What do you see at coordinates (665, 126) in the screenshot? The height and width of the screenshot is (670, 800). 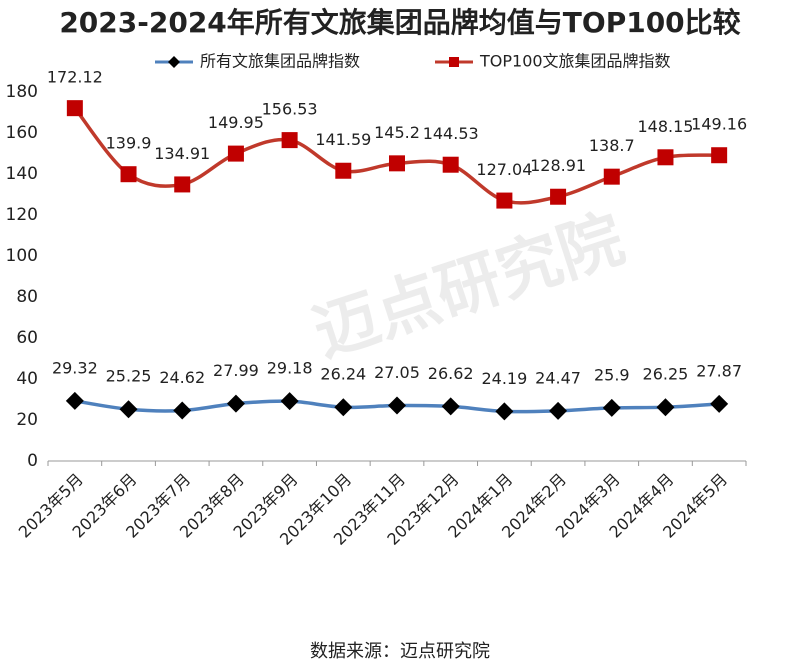 I see `data-label: 148.15` at bounding box center [665, 126].